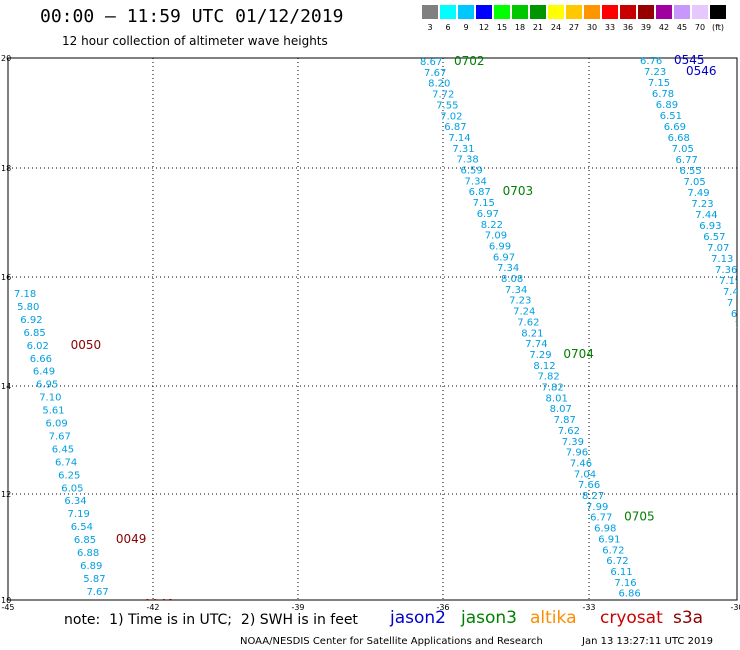 Image resolution: width=740 pixels, height=650 pixels. What do you see at coordinates (6, 600) in the screenshot?
I see `latitude-label: 10` at bounding box center [6, 600].